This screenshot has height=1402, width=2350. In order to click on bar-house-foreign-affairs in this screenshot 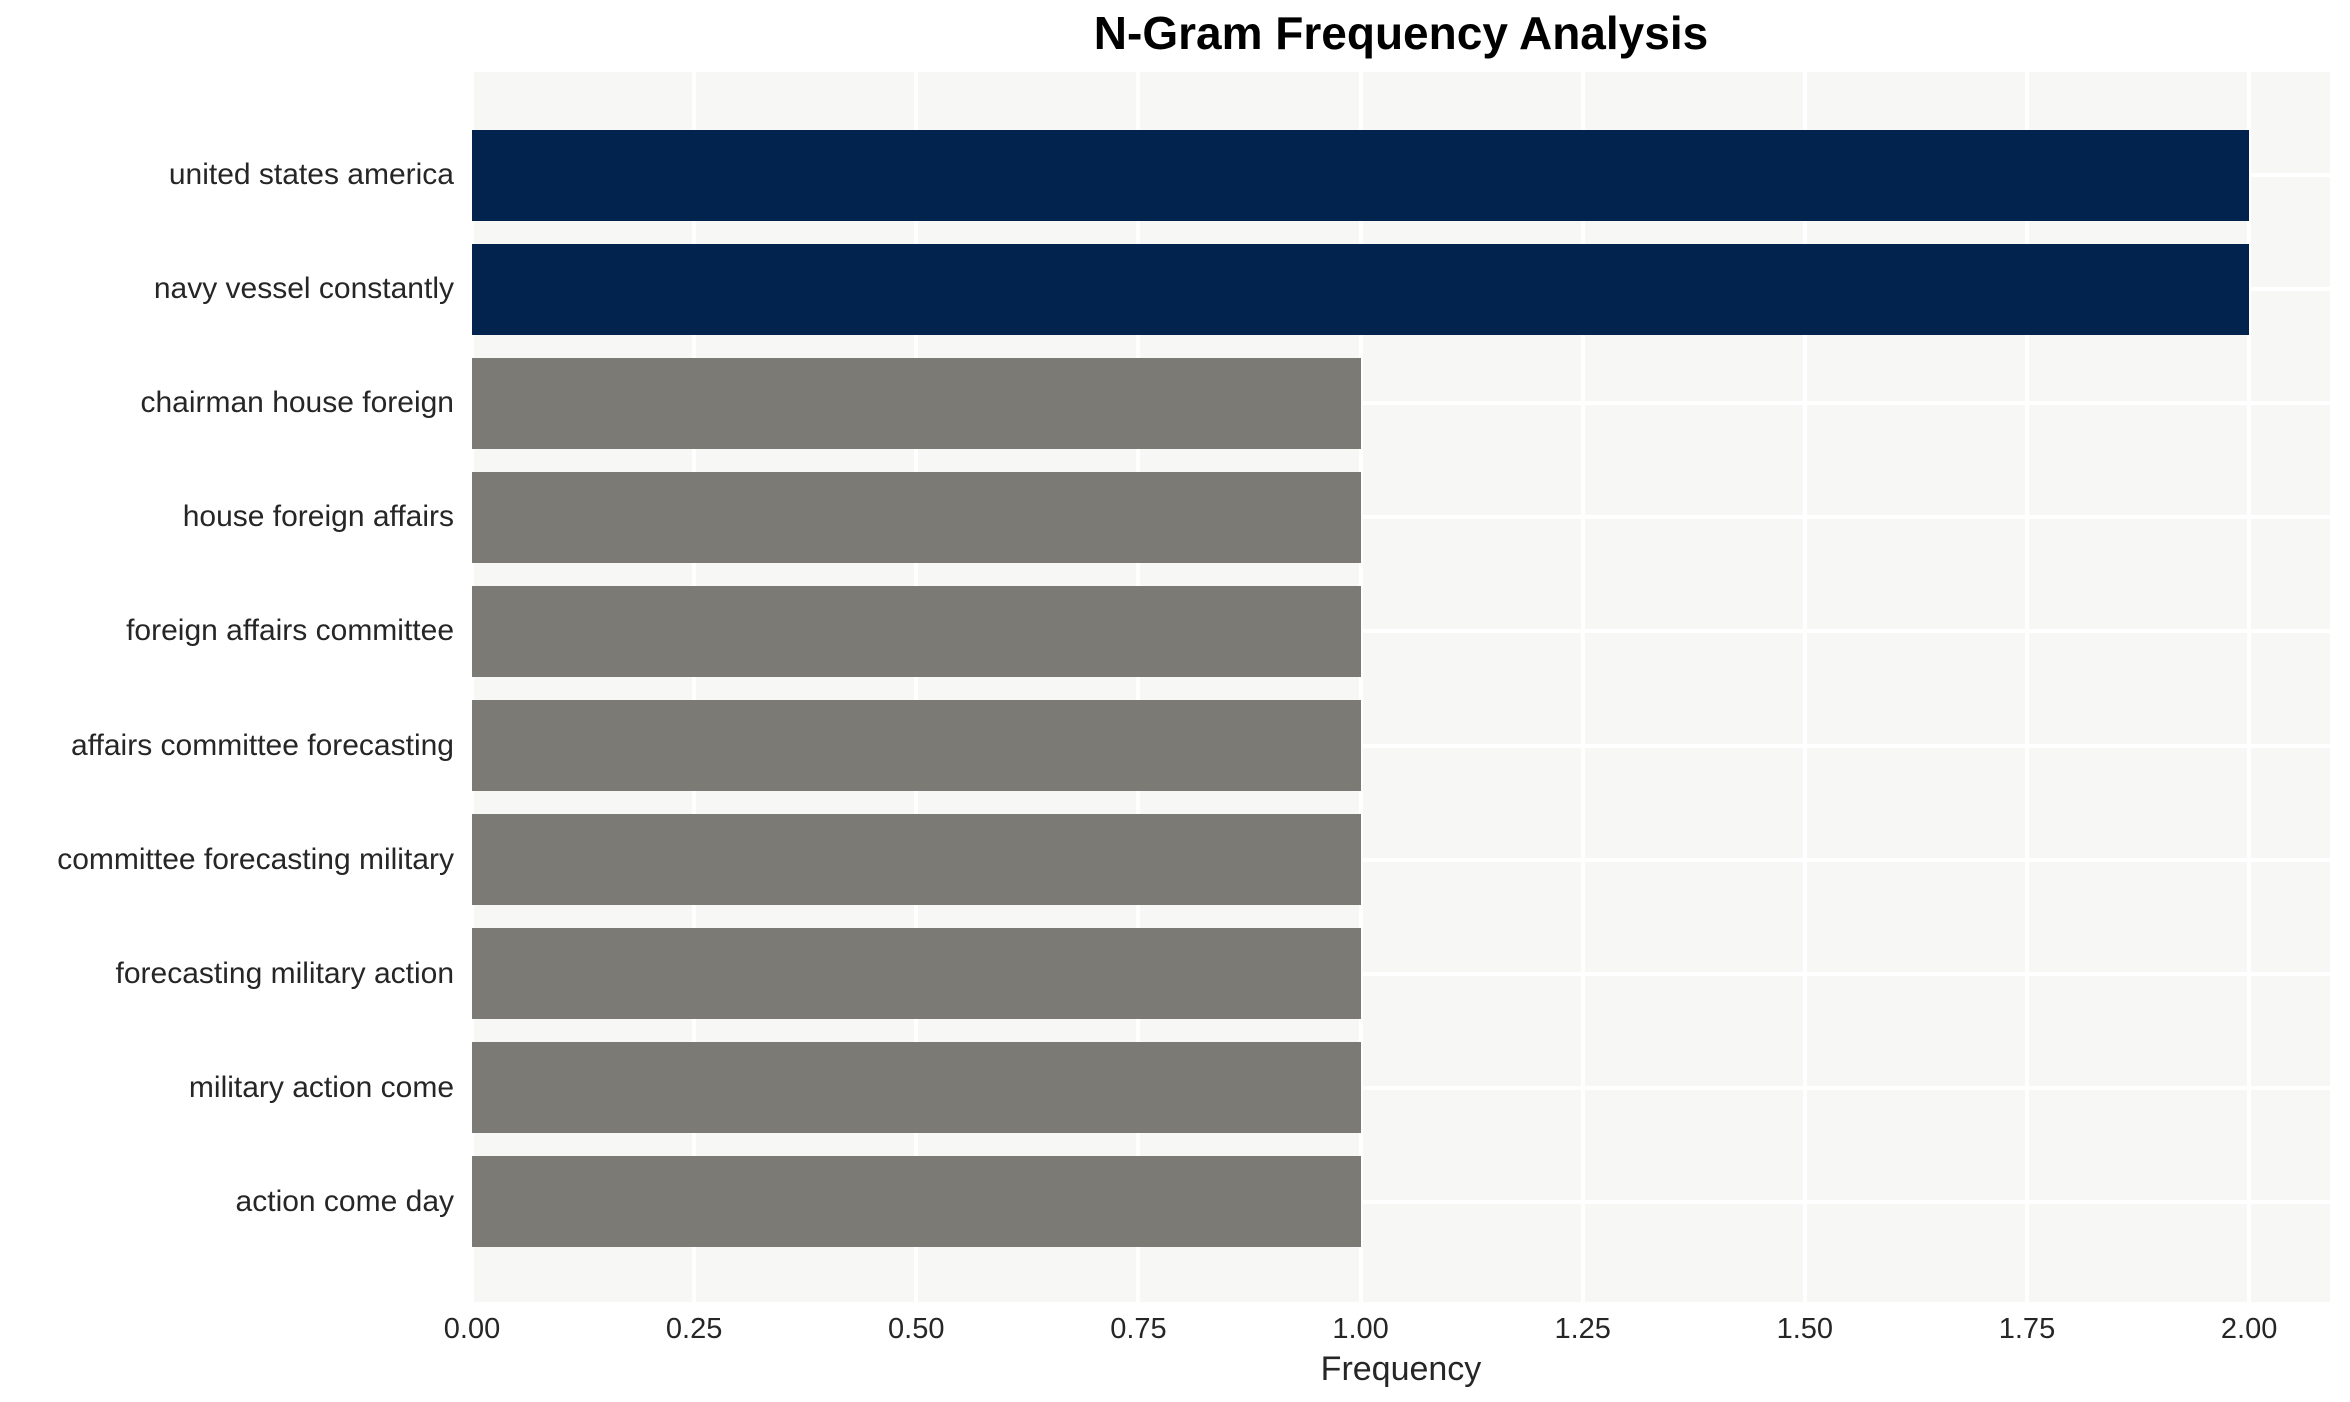, I will do `click(916, 517)`.